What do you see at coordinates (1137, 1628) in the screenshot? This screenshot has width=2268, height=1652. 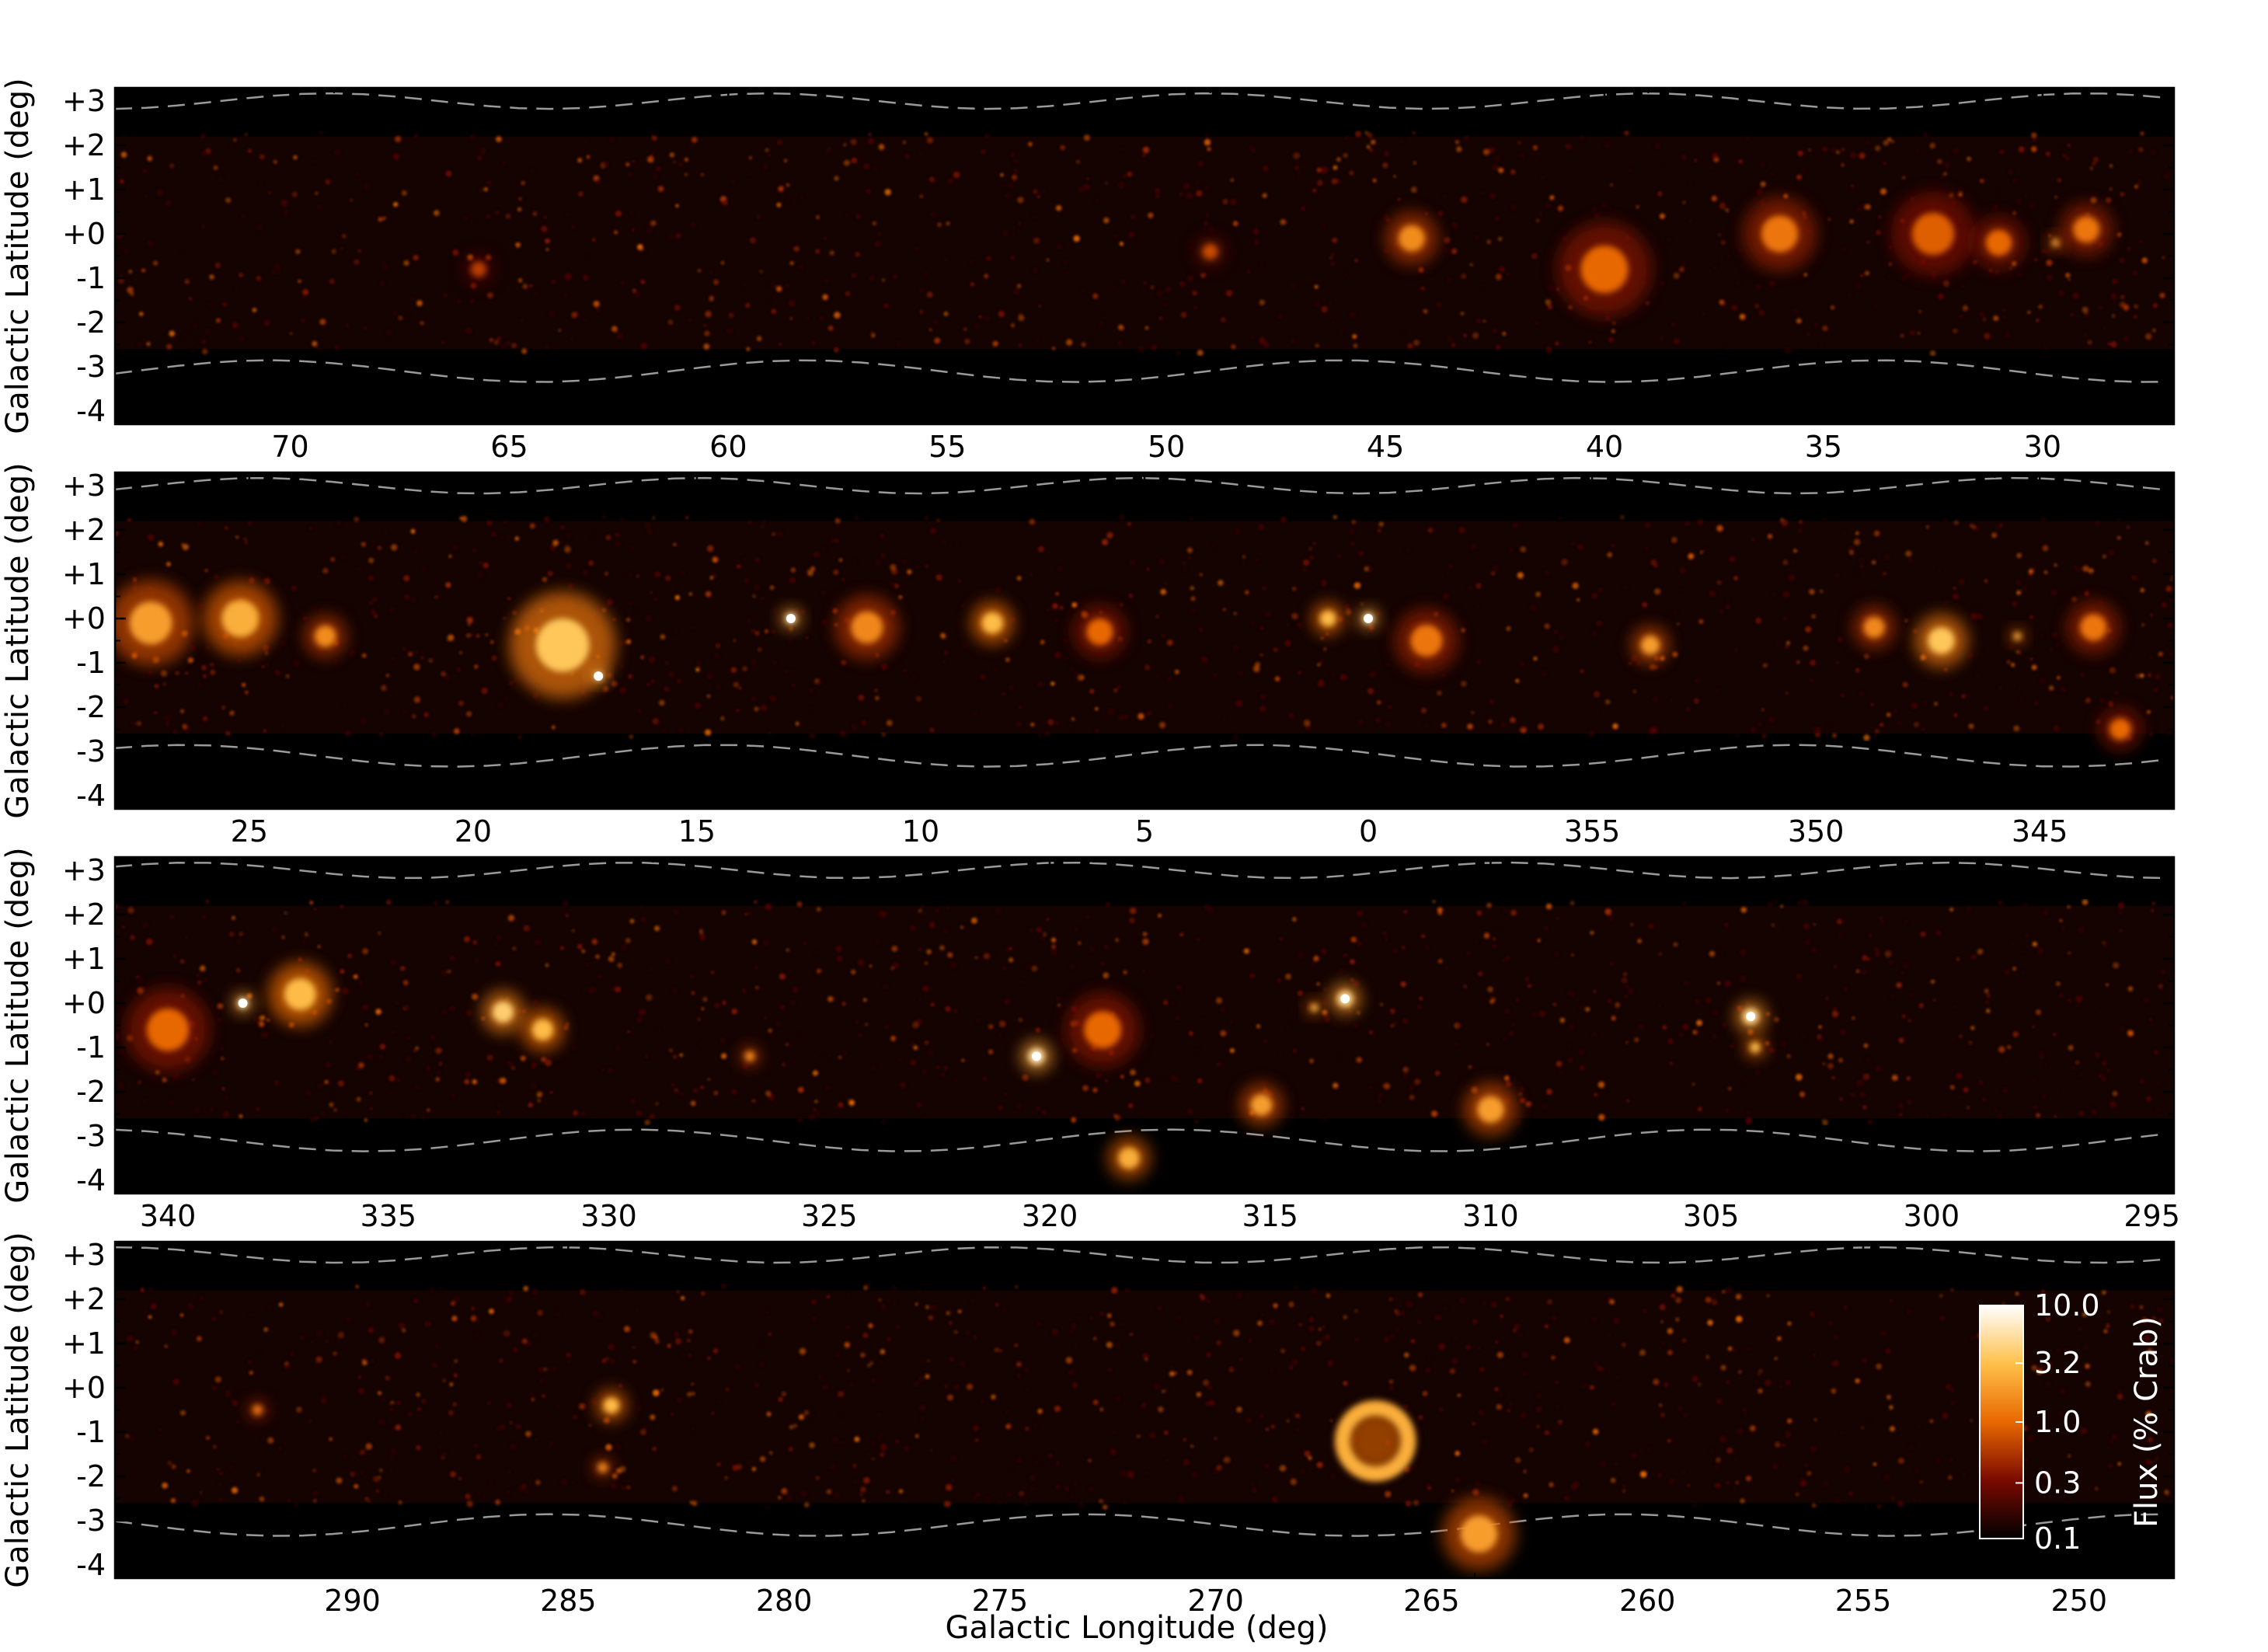 I see `x-axis-title: Galactic Longitude (deg)` at bounding box center [1137, 1628].